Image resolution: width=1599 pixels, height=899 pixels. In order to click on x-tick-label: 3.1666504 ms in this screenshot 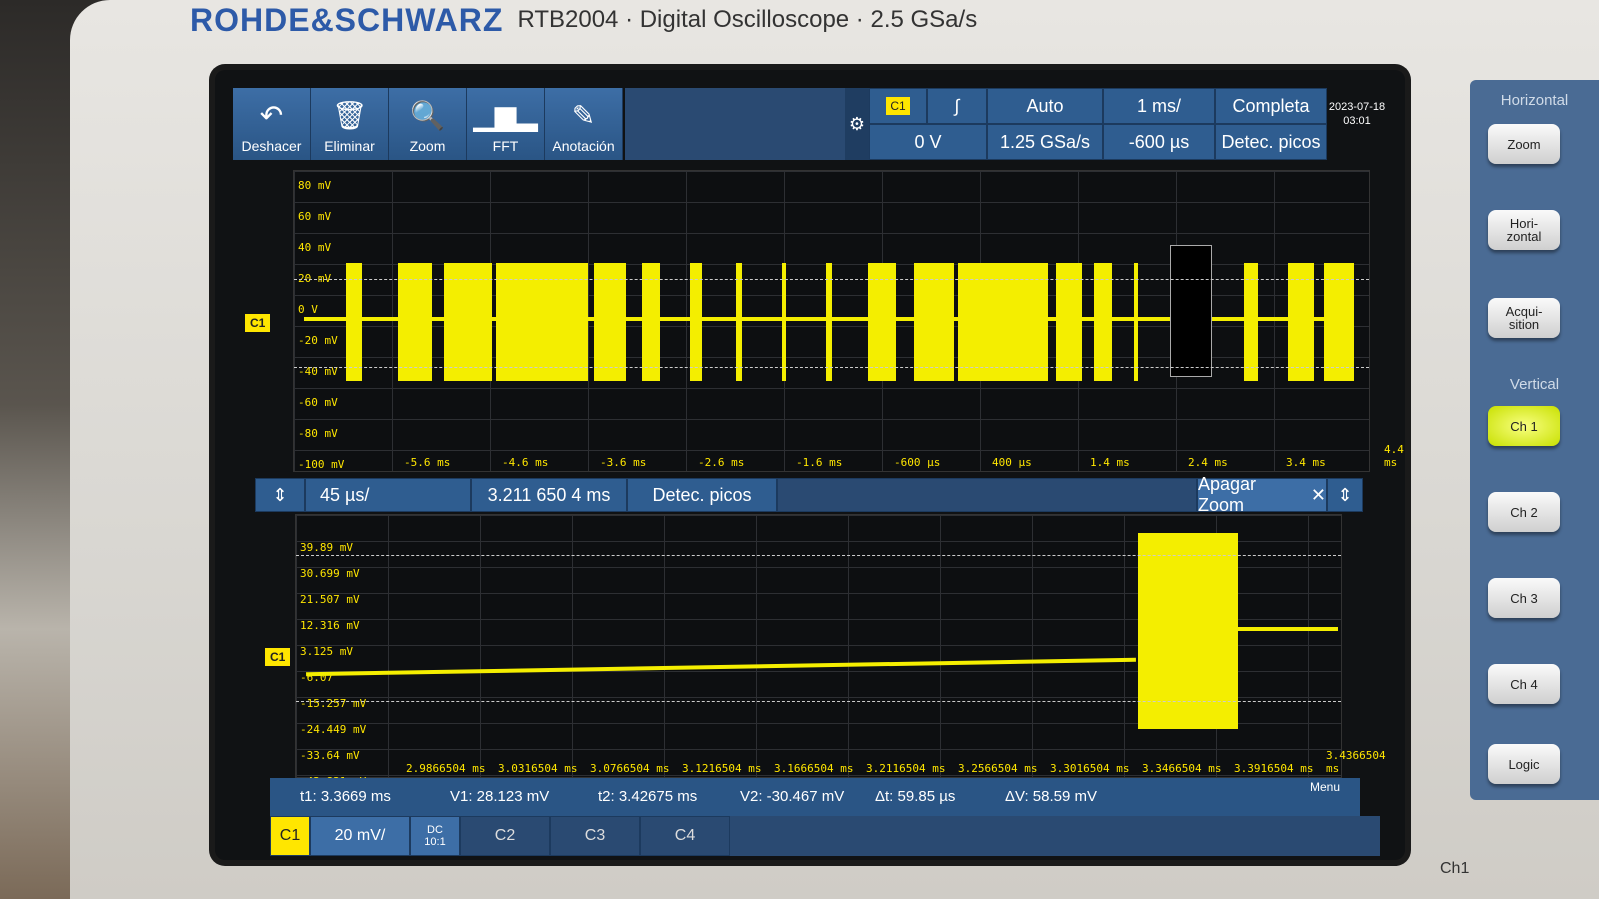, I will do `click(814, 768)`.